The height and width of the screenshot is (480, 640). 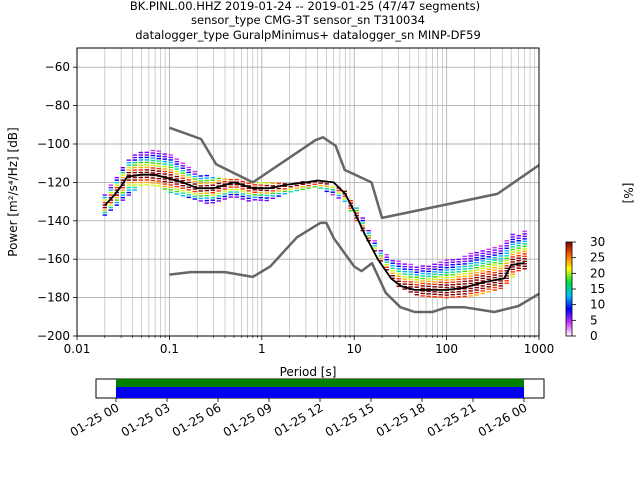 I want to click on colorbar-label: [%], so click(x=628, y=193).